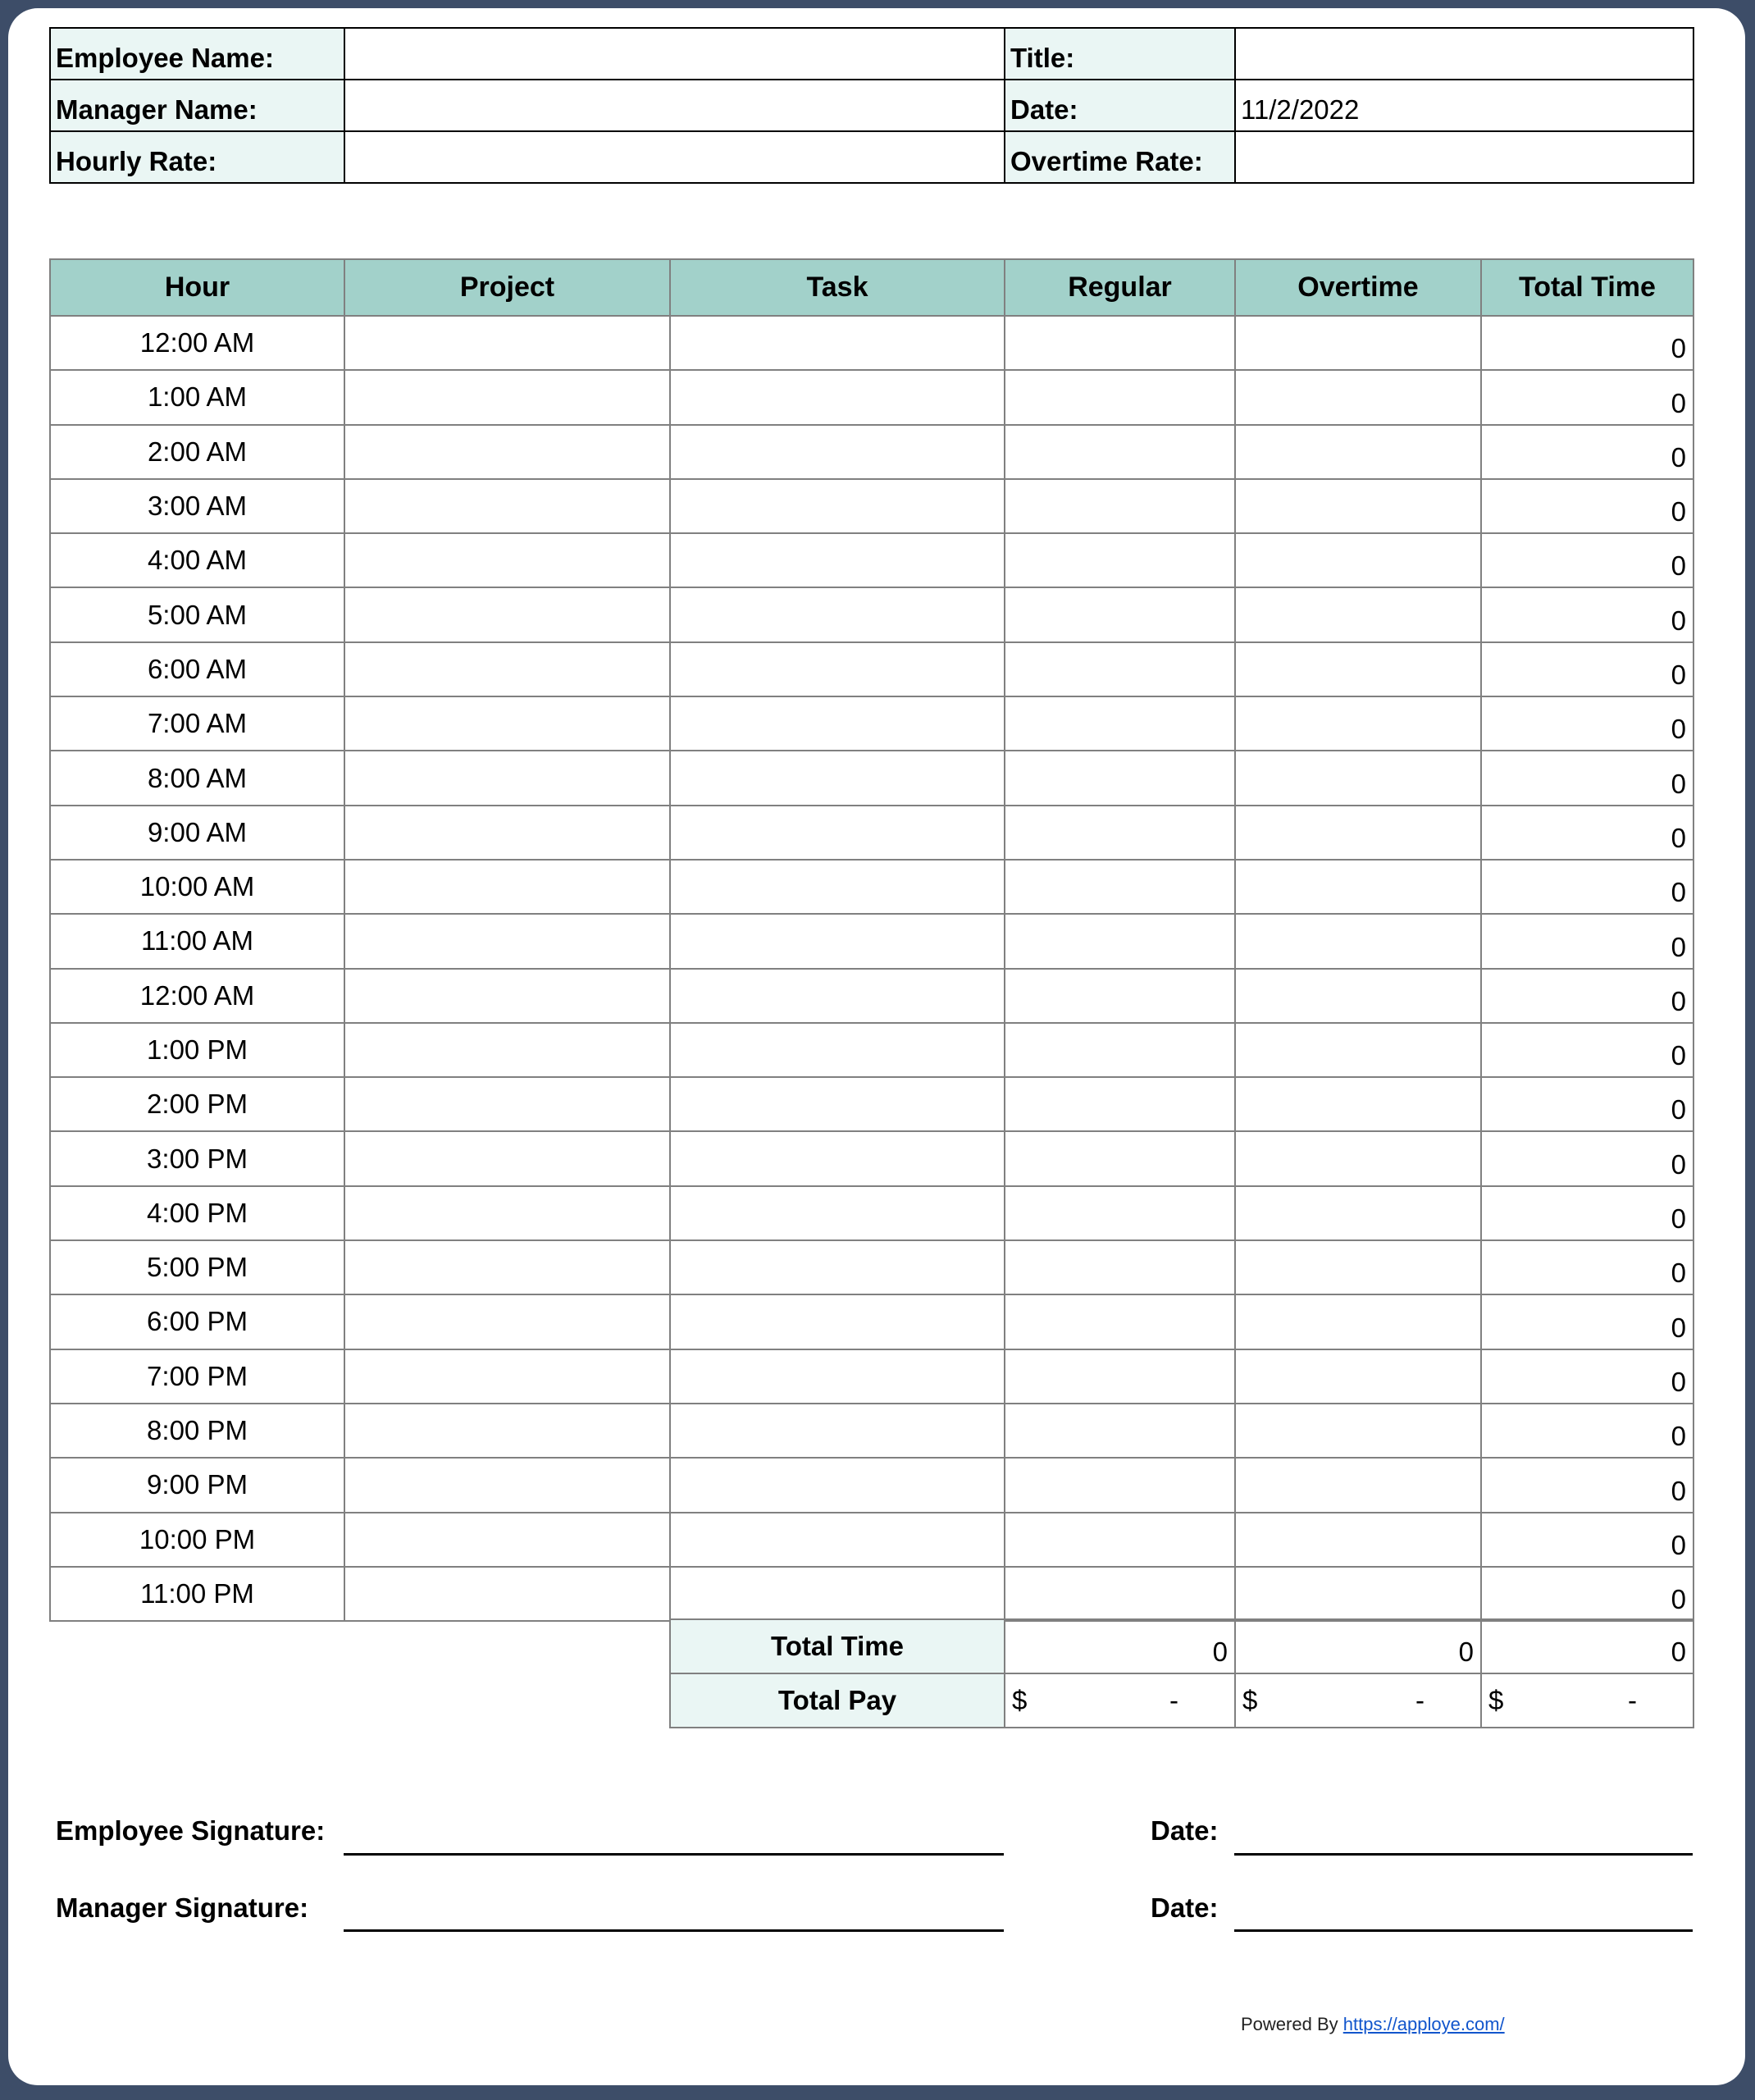 Image resolution: width=1755 pixels, height=2100 pixels. What do you see at coordinates (1464, 105) in the screenshot?
I see `date-field: 11/2/2022` at bounding box center [1464, 105].